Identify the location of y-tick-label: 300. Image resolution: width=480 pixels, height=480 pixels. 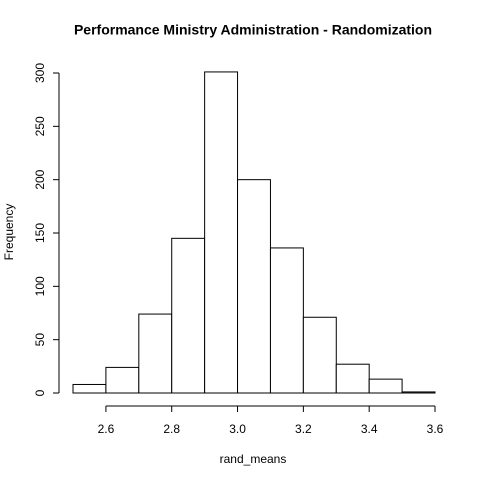
(40, 73).